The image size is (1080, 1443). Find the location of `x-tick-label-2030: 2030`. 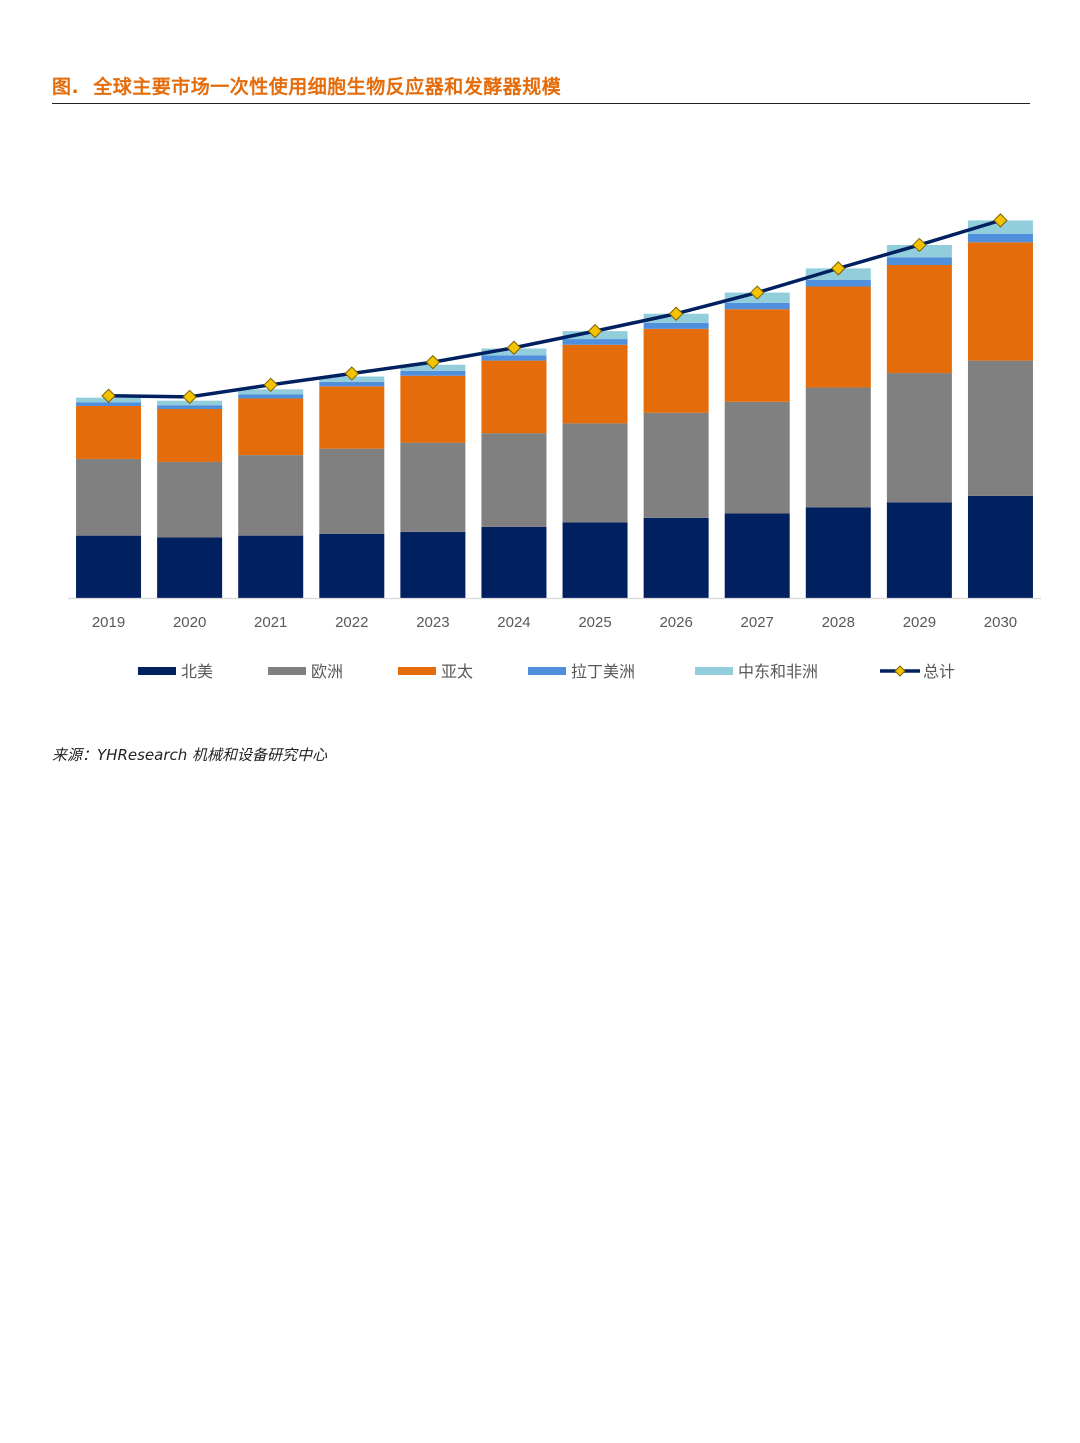

x-tick-label-2030: 2030 is located at coordinates (1000, 622).